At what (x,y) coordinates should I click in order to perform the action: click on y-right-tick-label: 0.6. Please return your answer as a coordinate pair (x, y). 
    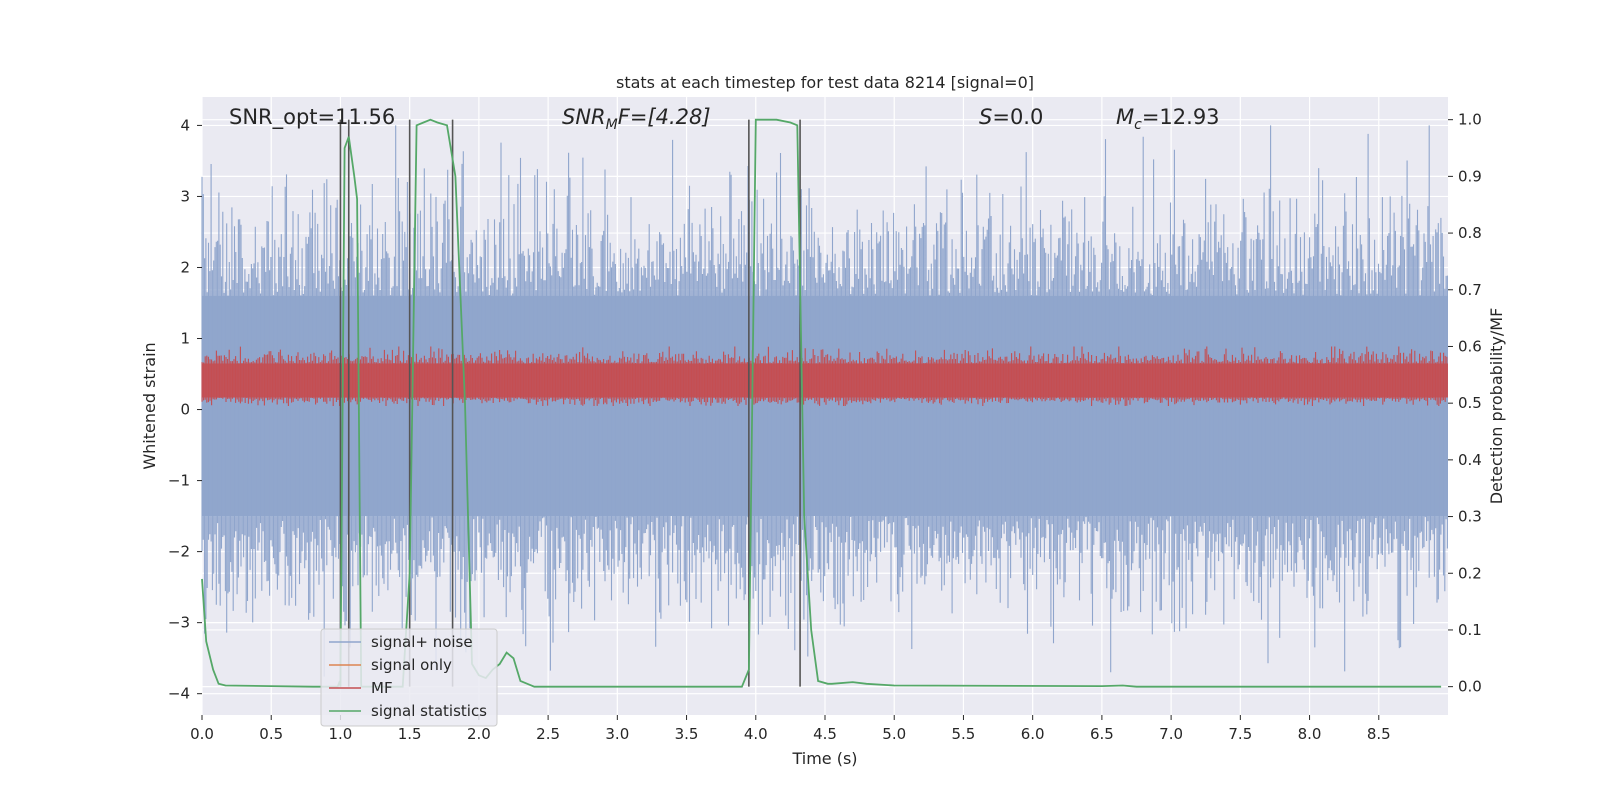
    Looking at the image, I should click on (1470, 346).